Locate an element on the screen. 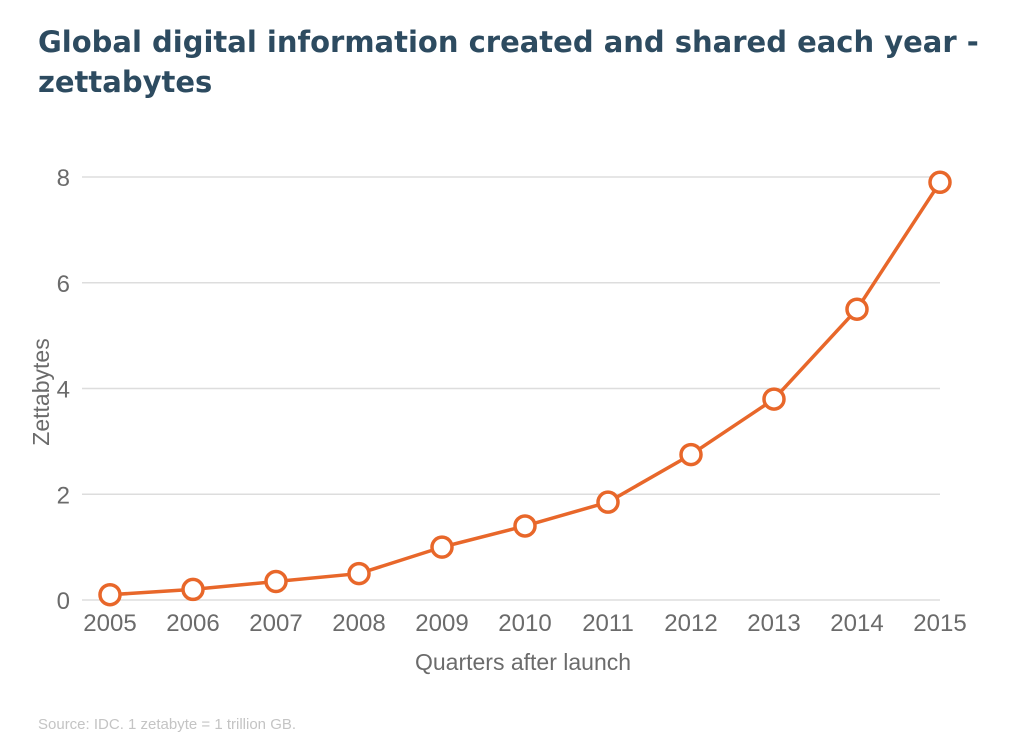 The image size is (1024, 756). x-tick-label: 2006 is located at coordinates (192, 623).